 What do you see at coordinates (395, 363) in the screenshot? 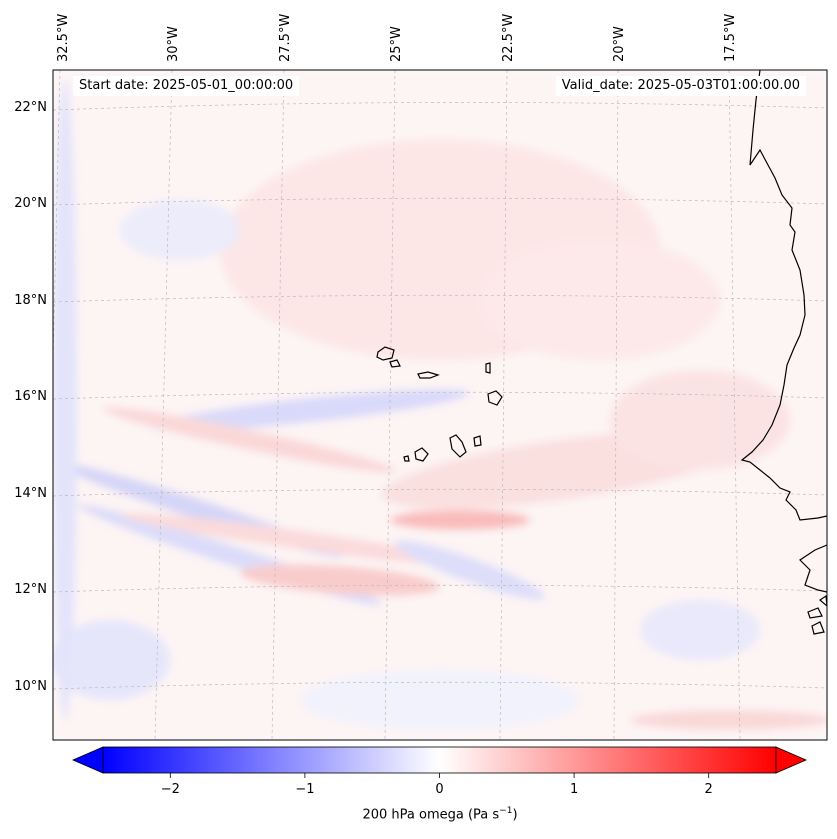
I see `cape-verde-sao-vicente` at bounding box center [395, 363].